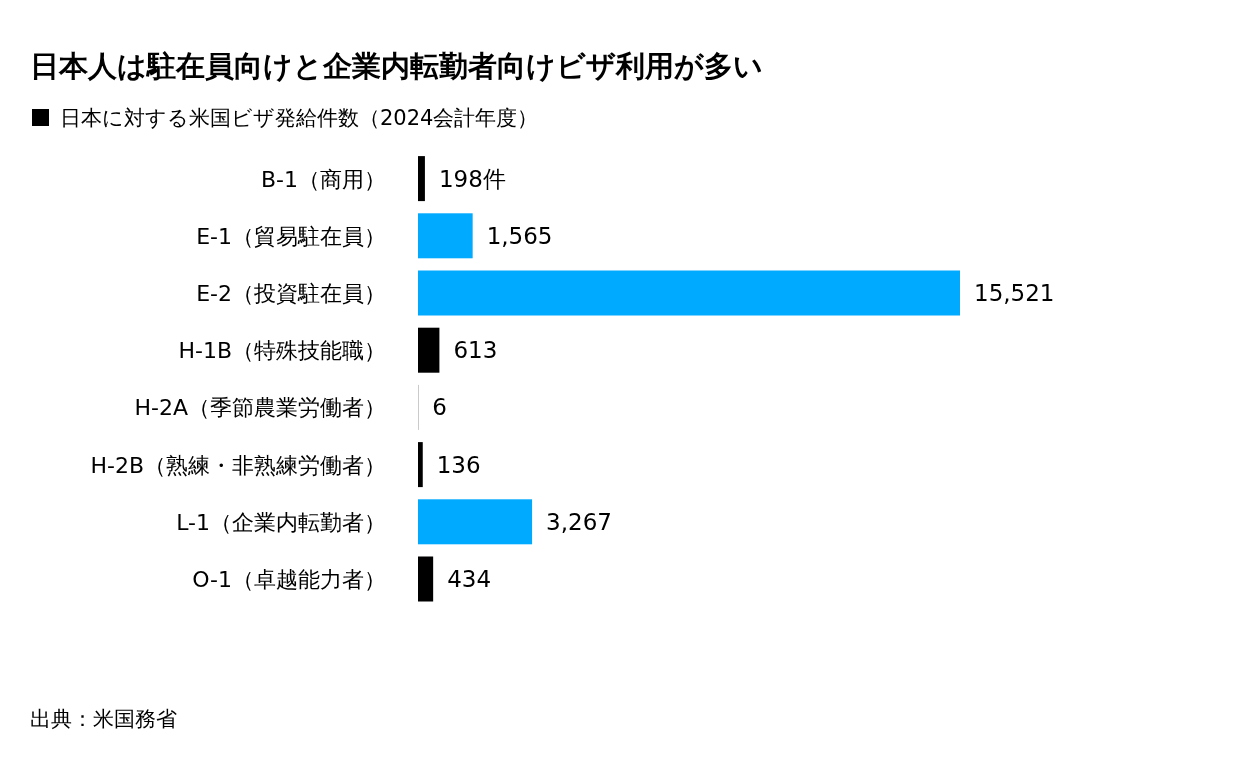 This screenshot has height=758, width=1236. What do you see at coordinates (439, 407) in the screenshot?
I see `data-label: 6` at bounding box center [439, 407].